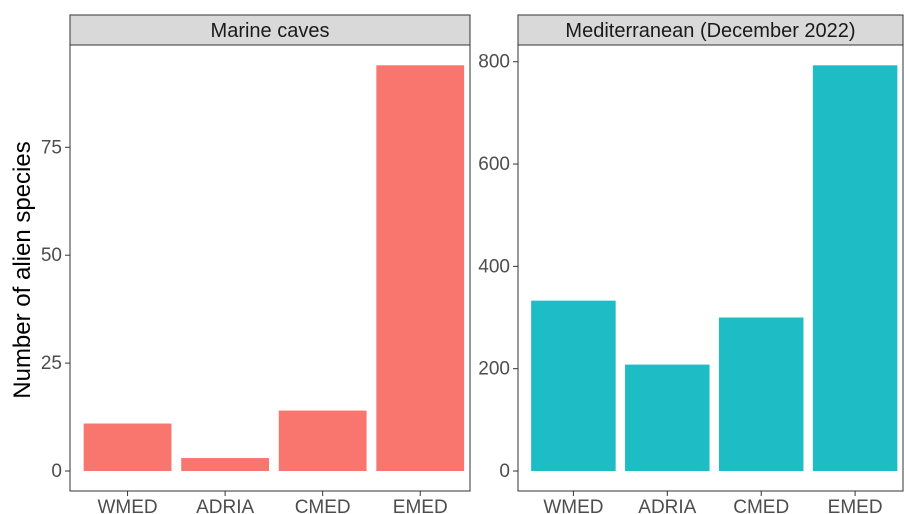  I want to click on y-tick-label: 600, so click(494, 164).